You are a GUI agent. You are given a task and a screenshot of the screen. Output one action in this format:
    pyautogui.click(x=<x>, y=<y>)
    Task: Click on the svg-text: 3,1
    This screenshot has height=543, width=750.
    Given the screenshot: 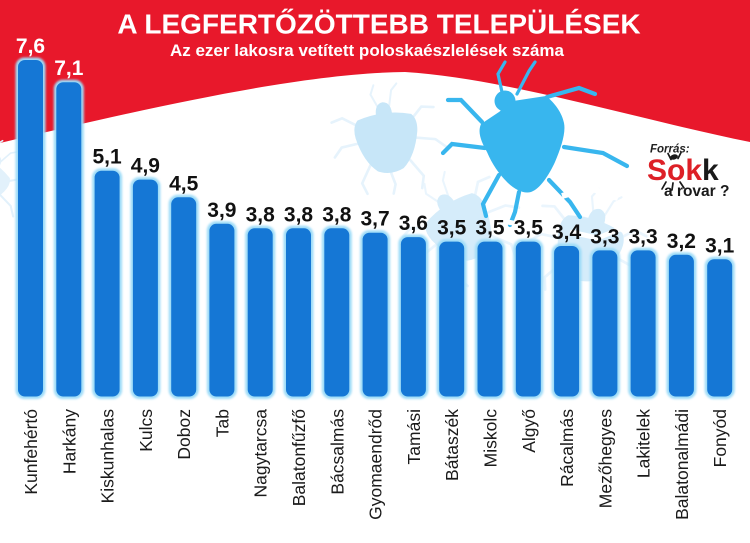 What is the action you would take?
    pyautogui.click(x=720, y=245)
    